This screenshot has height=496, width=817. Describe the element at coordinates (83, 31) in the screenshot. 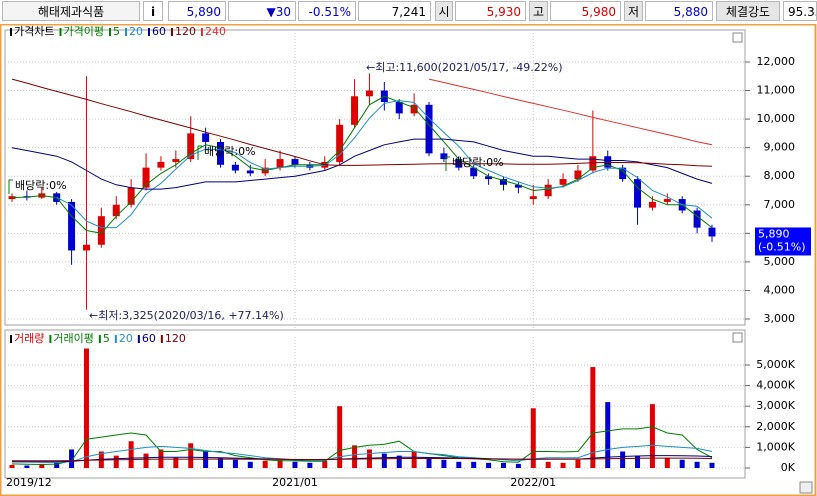

I see `legend-label: 가격이평` at that location.